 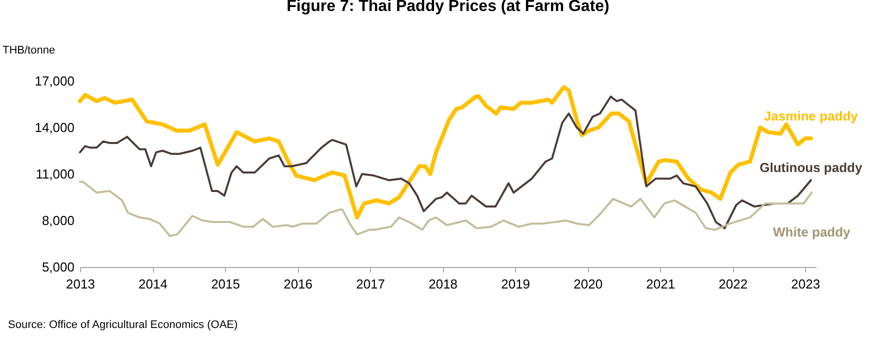 I want to click on x-tick-label: 2020, so click(x=588, y=284).